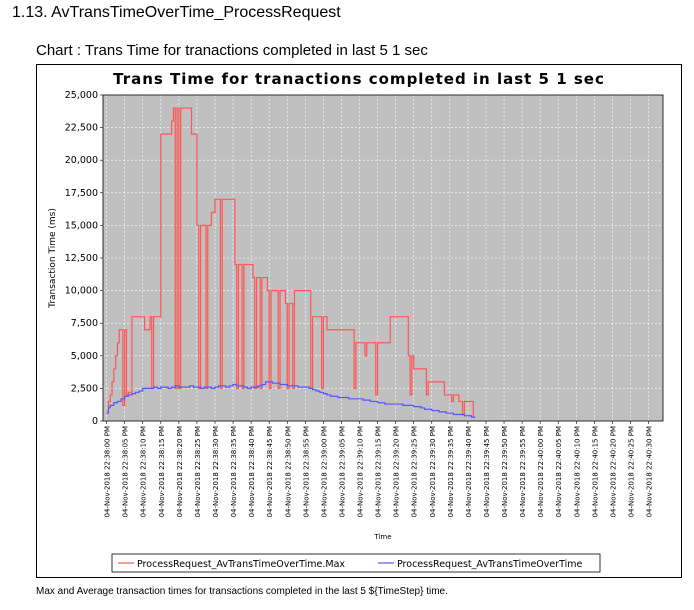 This screenshot has height=610, width=694. Describe the element at coordinates (81, 160) in the screenshot. I see `y-tick-label: 20,000` at that location.